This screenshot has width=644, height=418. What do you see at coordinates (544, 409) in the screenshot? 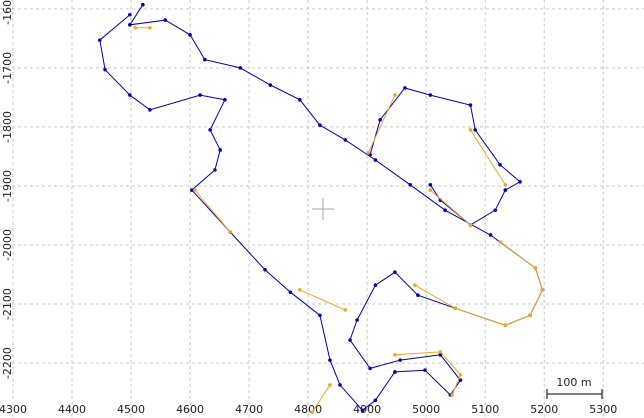
I see `x-tick-label: 5200` at bounding box center [544, 409].